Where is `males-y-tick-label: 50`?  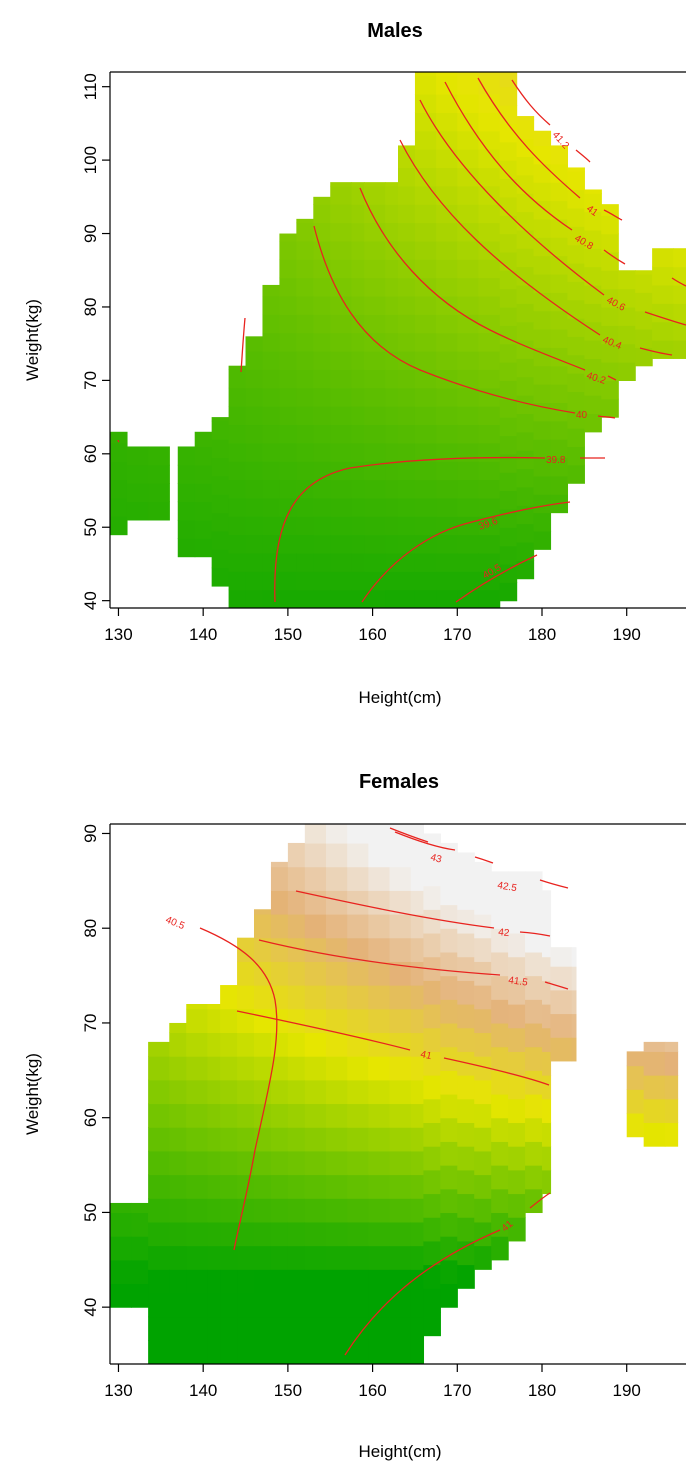
males-y-tick-label: 50 is located at coordinates (90, 527).